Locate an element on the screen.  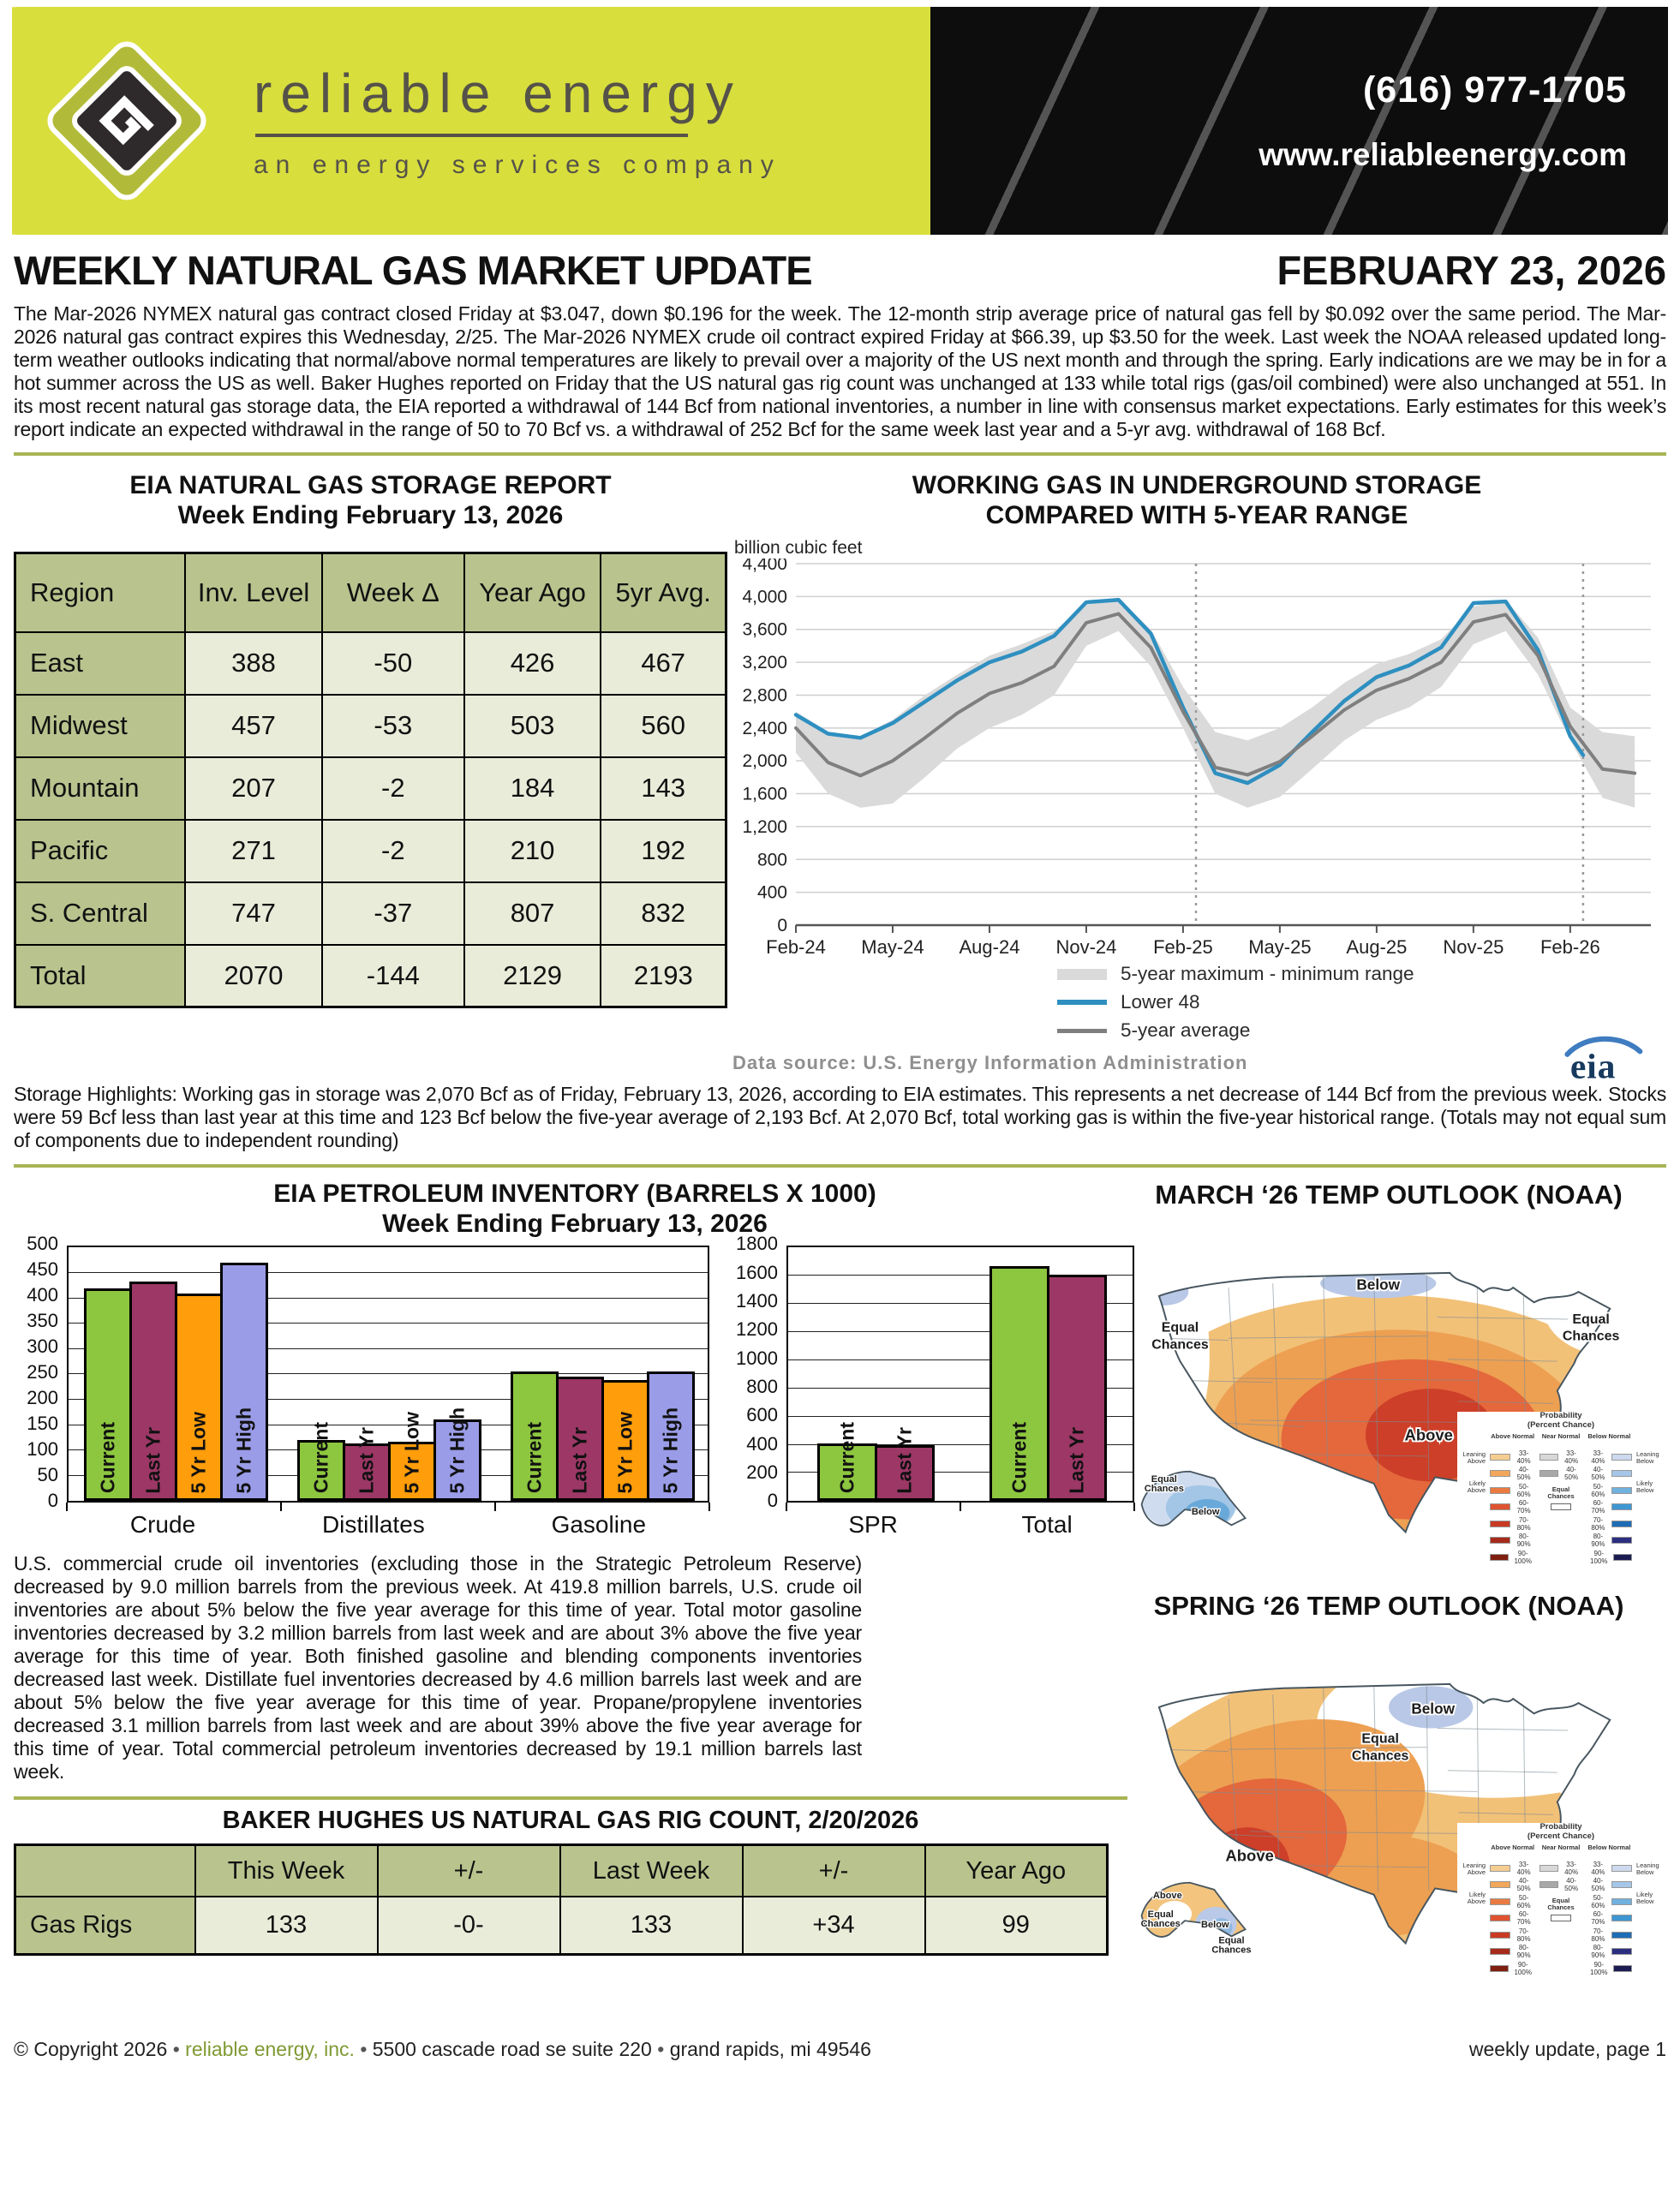
company-name: reliable energy, inc. is located at coordinates (270, 2049).